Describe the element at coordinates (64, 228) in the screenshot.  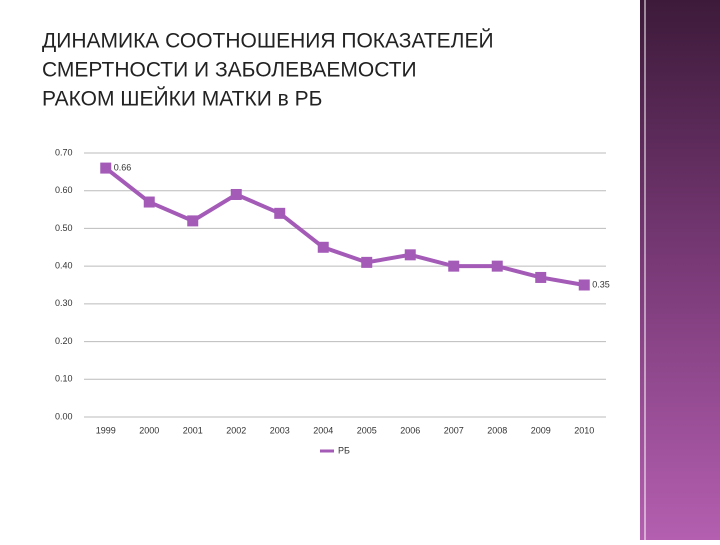
I see `y-tick-label: 0.50` at that location.